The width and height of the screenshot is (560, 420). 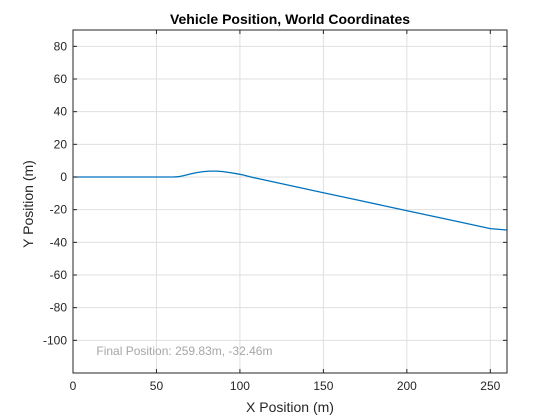 I want to click on x-axis-label: X Position (m), so click(x=290, y=407).